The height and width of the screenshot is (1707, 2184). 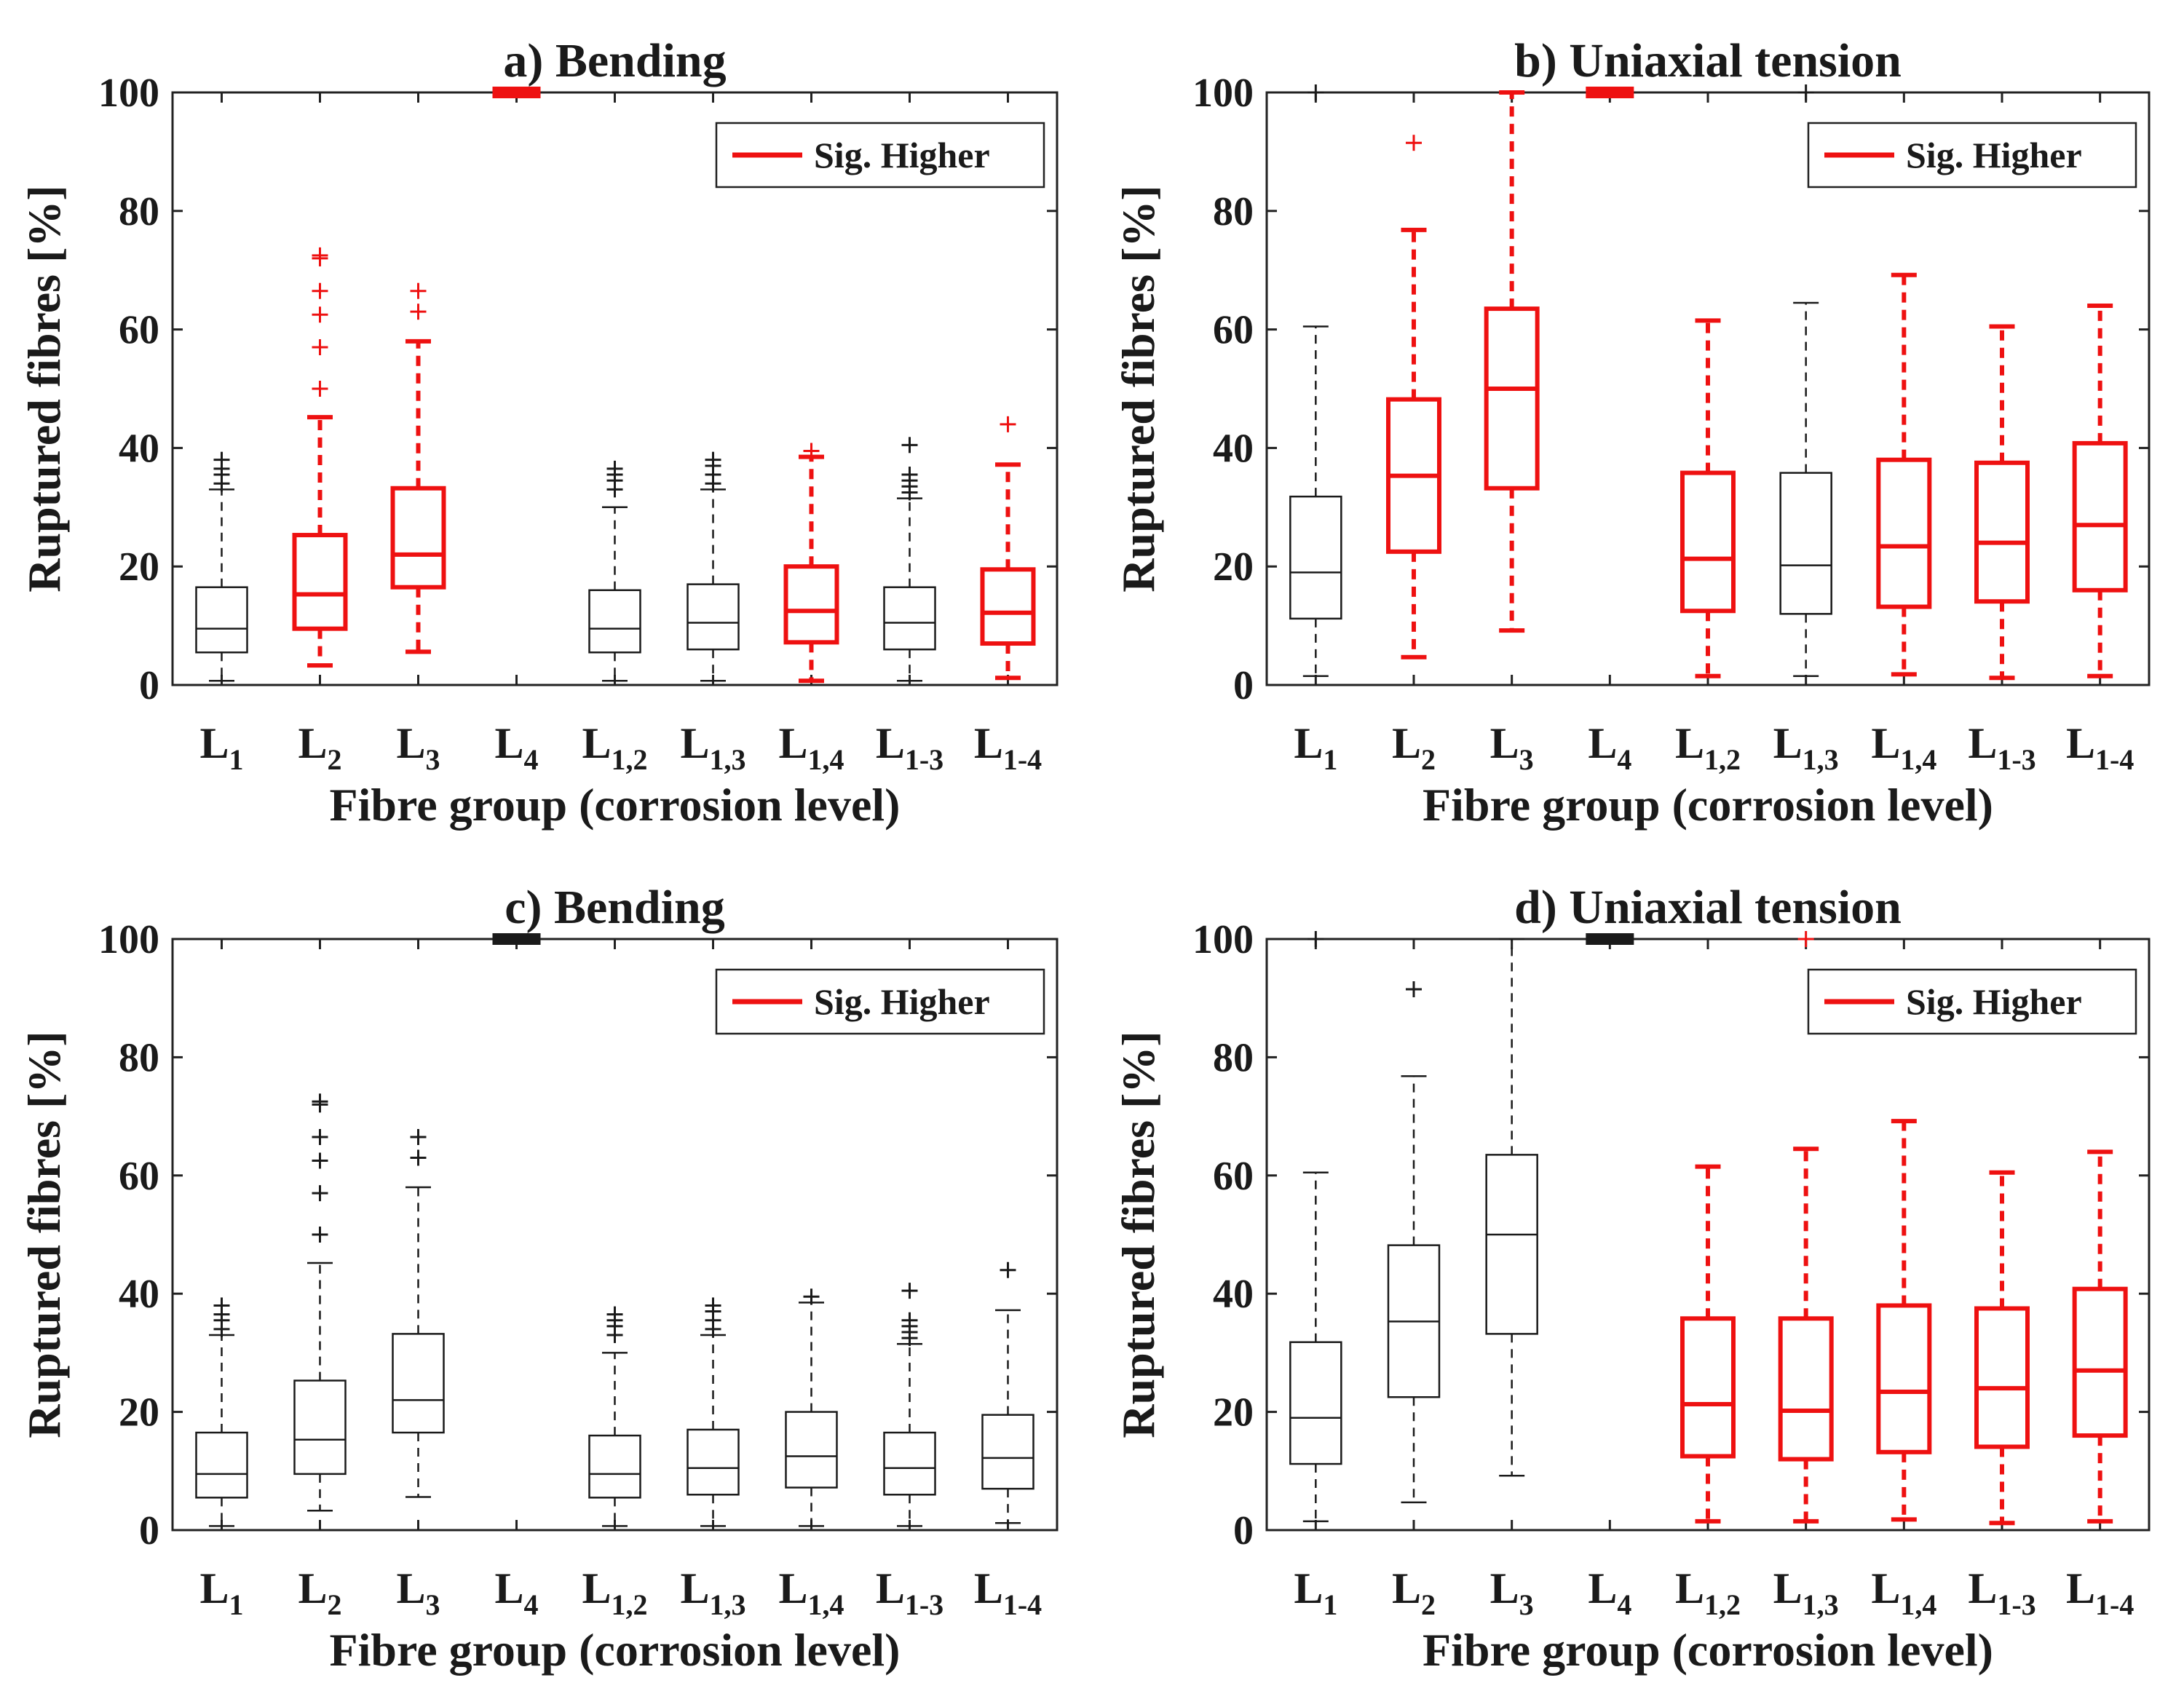 What do you see at coordinates (1708, 747) in the screenshot?
I see `x-category-label: L1,2` at bounding box center [1708, 747].